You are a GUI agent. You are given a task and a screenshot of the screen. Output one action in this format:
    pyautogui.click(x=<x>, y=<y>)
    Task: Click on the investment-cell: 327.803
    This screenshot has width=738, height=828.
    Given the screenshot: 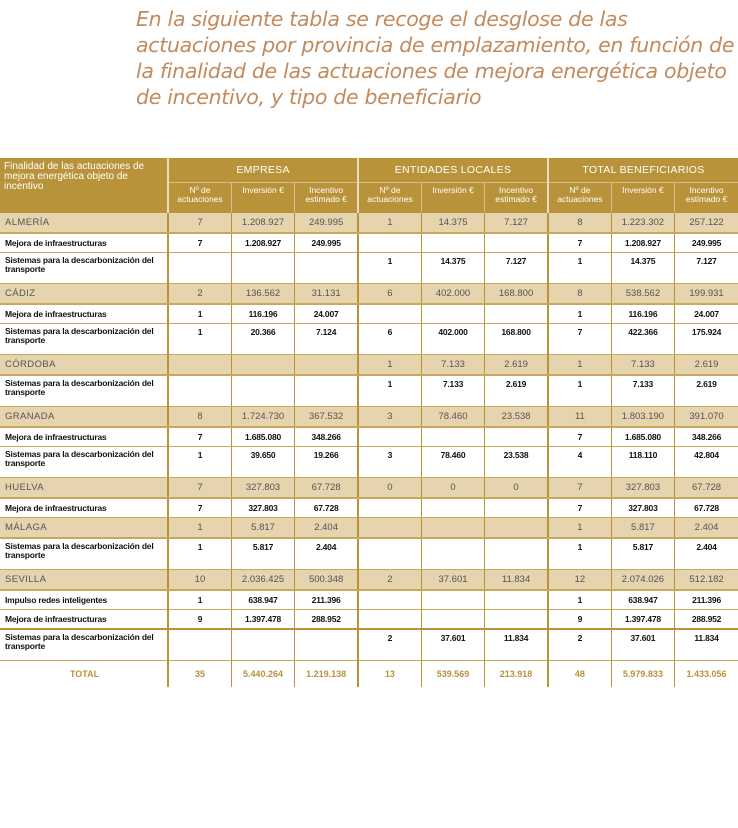 What is the action you would take?
    pyautogui.click(x=262, y=488)
    